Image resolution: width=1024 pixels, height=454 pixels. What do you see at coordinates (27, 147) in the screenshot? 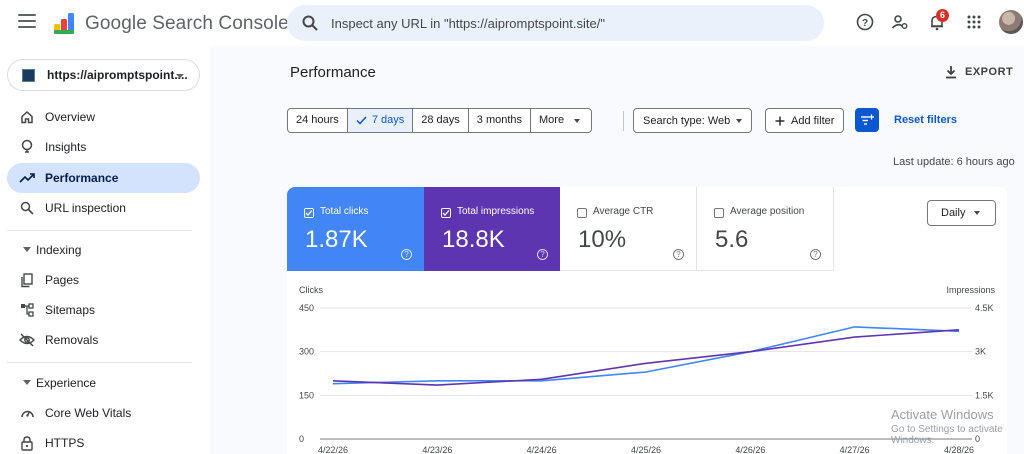
I see `lightbulb-icon` at bounding box center [27, 147].